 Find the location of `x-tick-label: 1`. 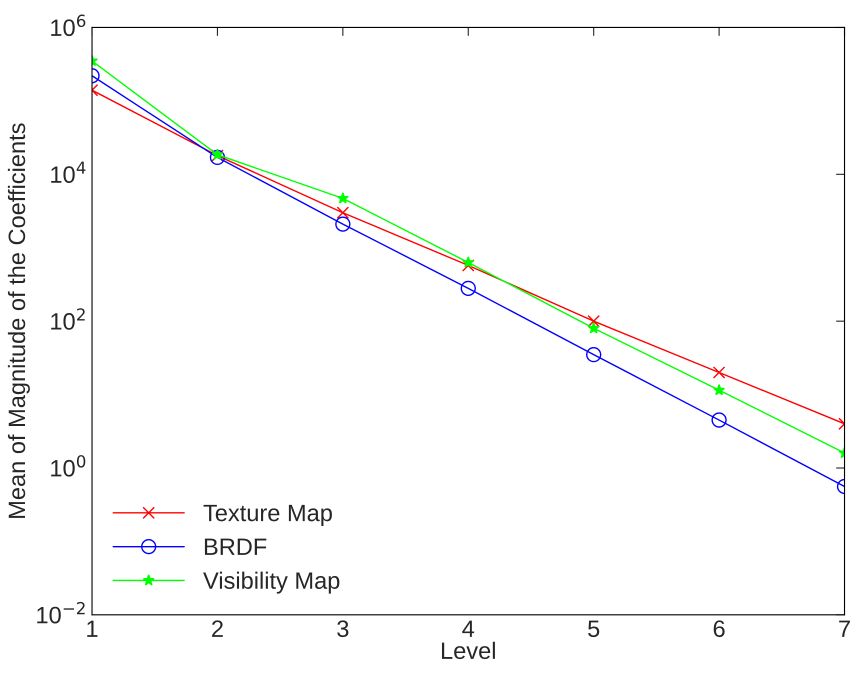

x-tick-label: 1 is located at coordinates (92, 628).